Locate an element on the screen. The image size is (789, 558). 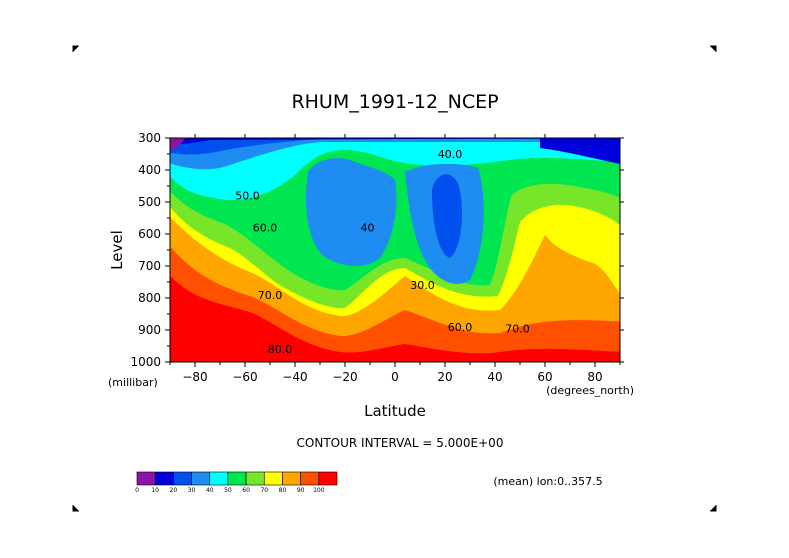
x-axis-unit: (degrees_north) is located at coordinates (590, 390).